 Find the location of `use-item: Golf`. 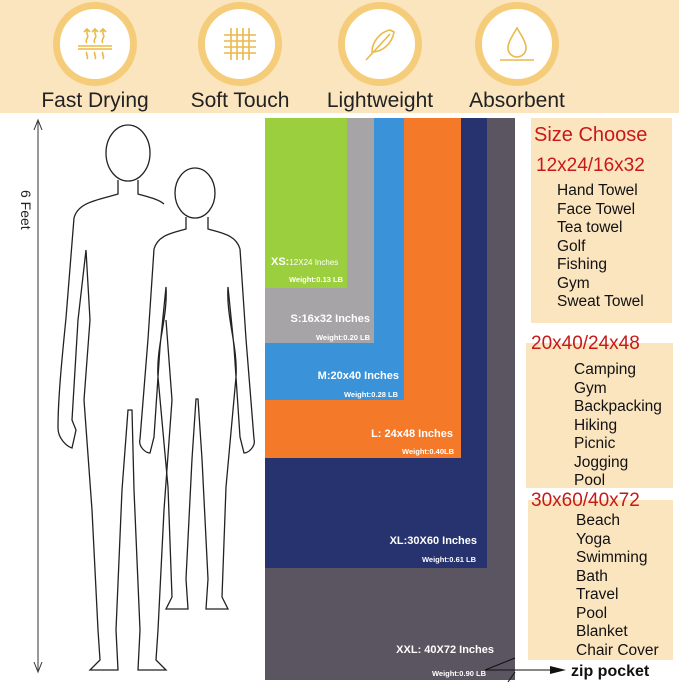

use-item: Golf is located at coordinates (571, 246).